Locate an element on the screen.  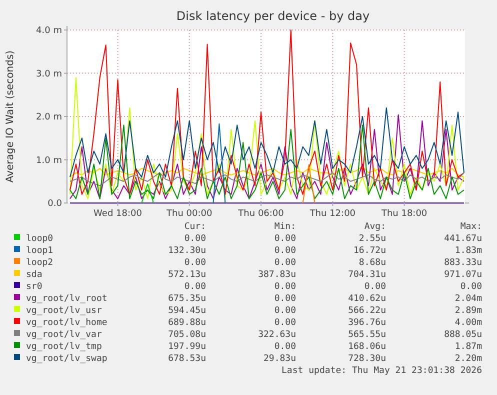
text: 1.87m is located at coordinates (468, 347).